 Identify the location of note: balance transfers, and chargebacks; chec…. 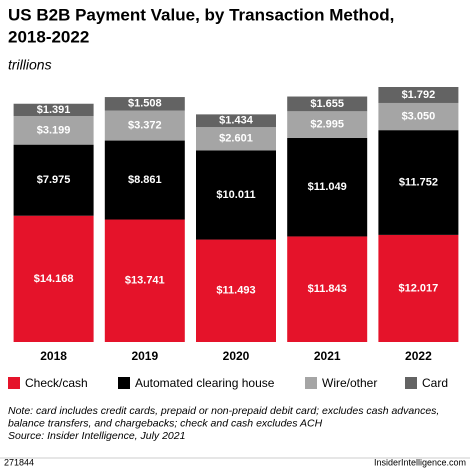
(165, 423).